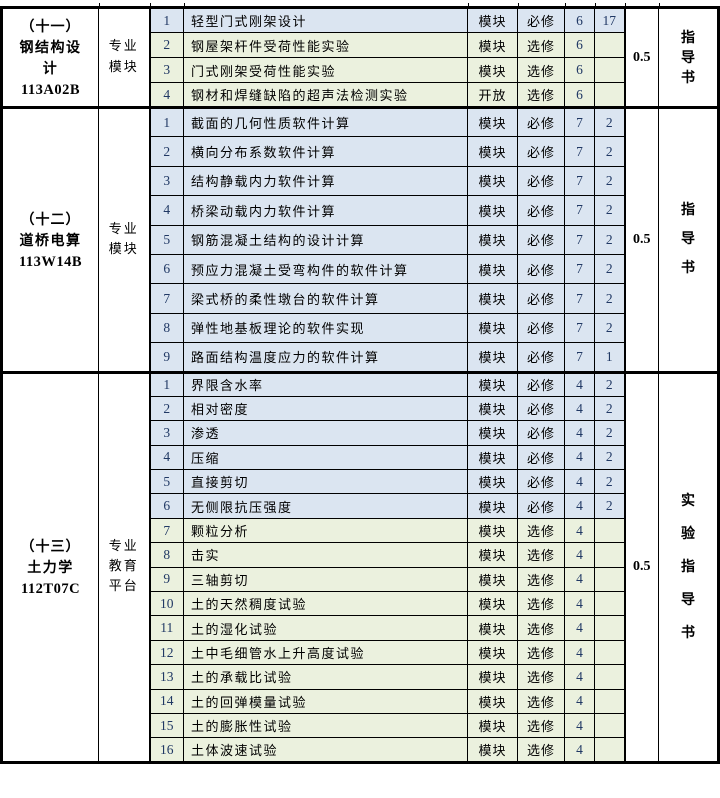  I want to click on course-group-cell: （十一） 钢结构设计 113A02B, so click(50, 57).